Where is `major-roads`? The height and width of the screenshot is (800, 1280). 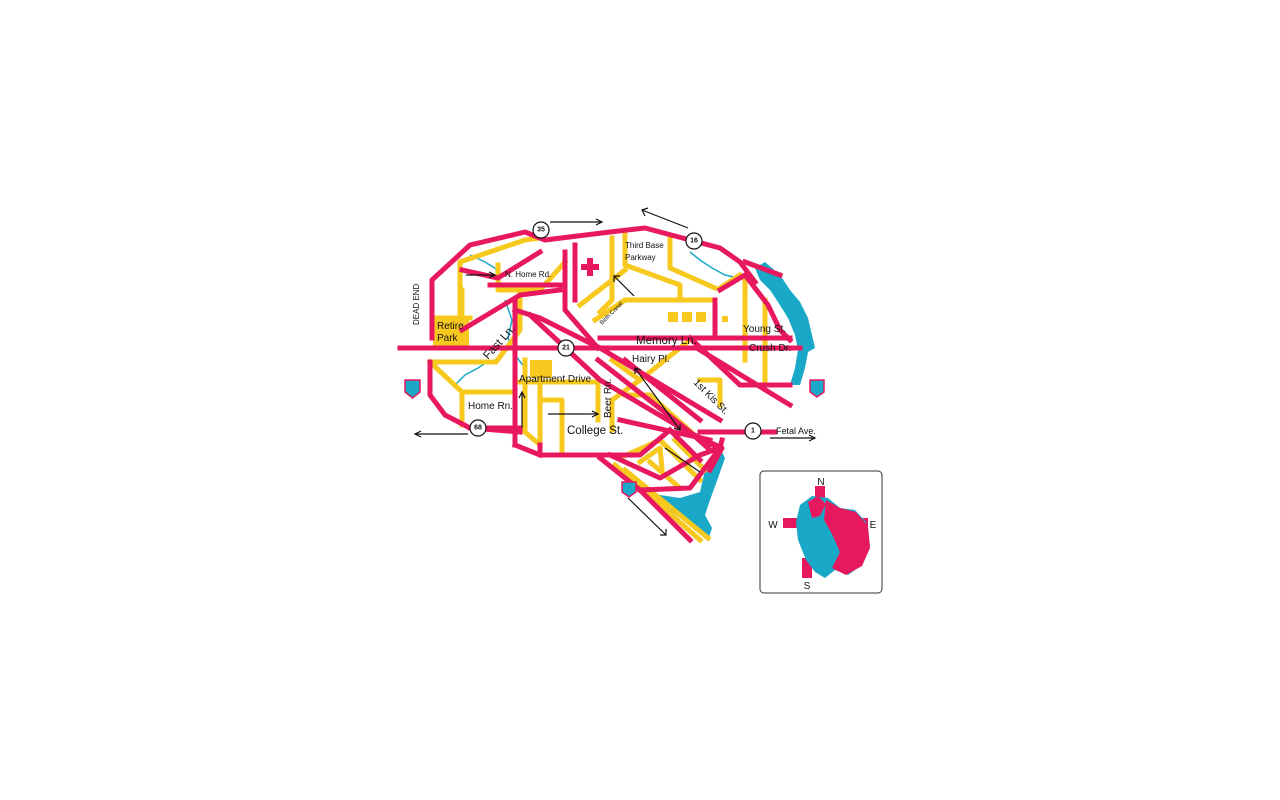
major-roads is located at coordinates (600, 384).